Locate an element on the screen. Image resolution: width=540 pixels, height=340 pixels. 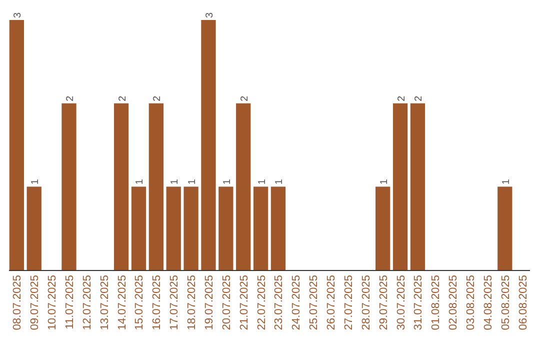
x-tick-label: 29.07.2025 is located at coordinates (384, 302).